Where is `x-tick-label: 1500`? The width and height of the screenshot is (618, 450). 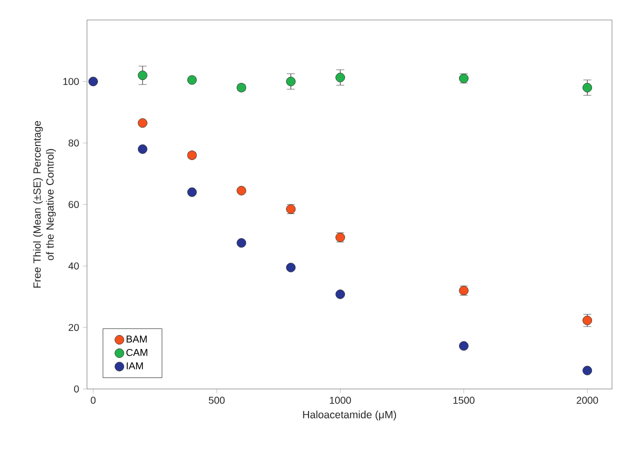
x-tick-label: 1500 is located at coordinates (463, 400).